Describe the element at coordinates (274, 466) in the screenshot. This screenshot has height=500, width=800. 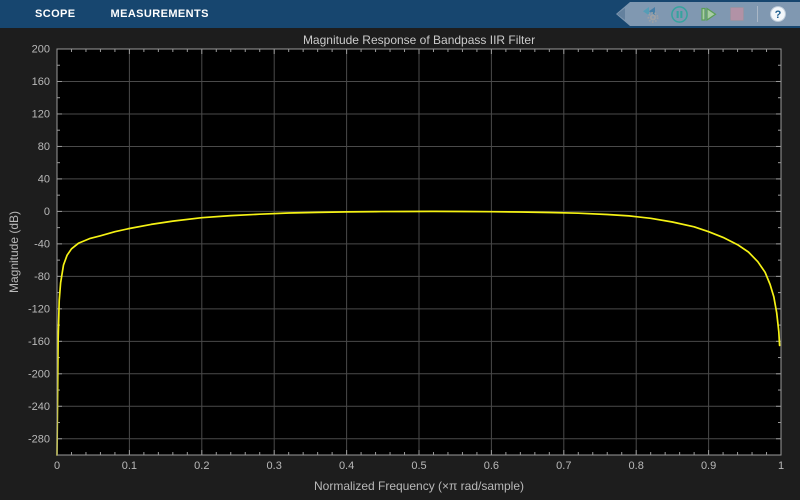
I see `svg-text: 0.3` at that location.